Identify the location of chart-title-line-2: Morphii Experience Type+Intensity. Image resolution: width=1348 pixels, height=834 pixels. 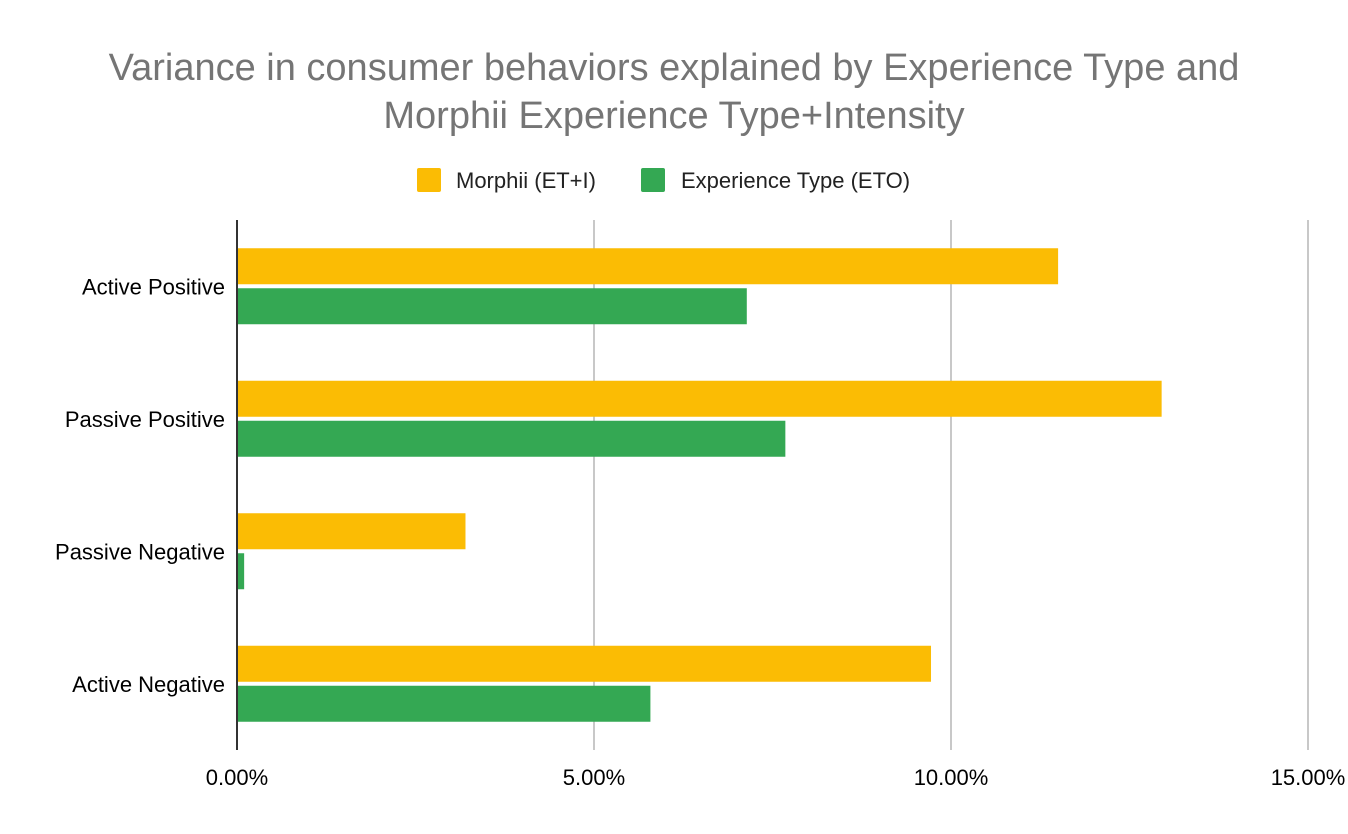
(673, 116).